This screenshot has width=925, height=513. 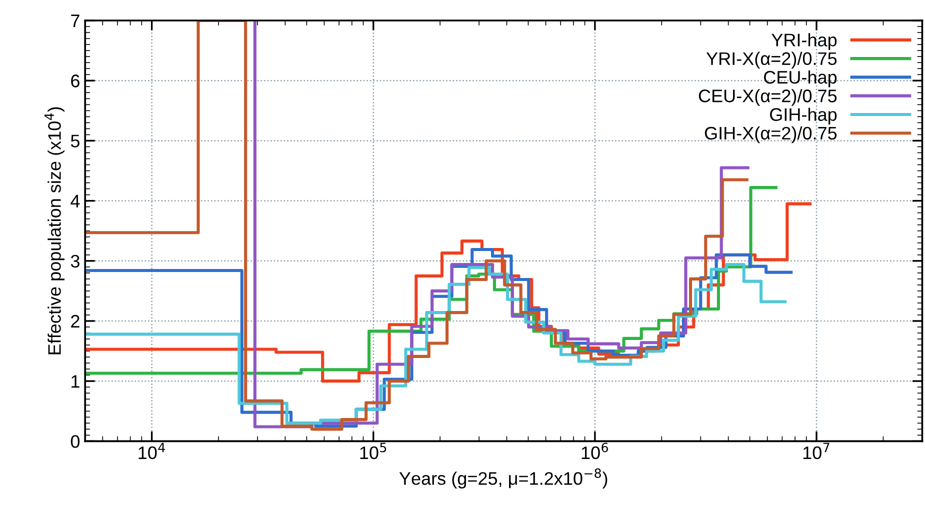 What do you see at coordinates (54, 230) in the screenshot?
I see `y-axis-title: Effective population size (x10$^{4}$)` at bounding box center [54, 230].